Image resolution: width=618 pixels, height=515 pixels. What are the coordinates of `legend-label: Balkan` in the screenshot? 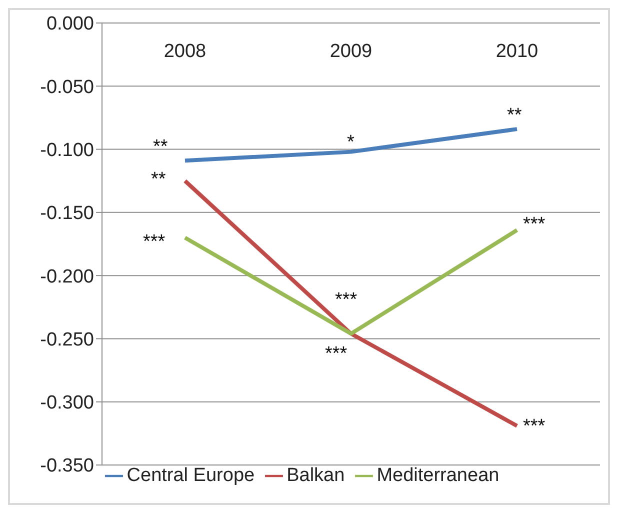 It's located at (315, 475).